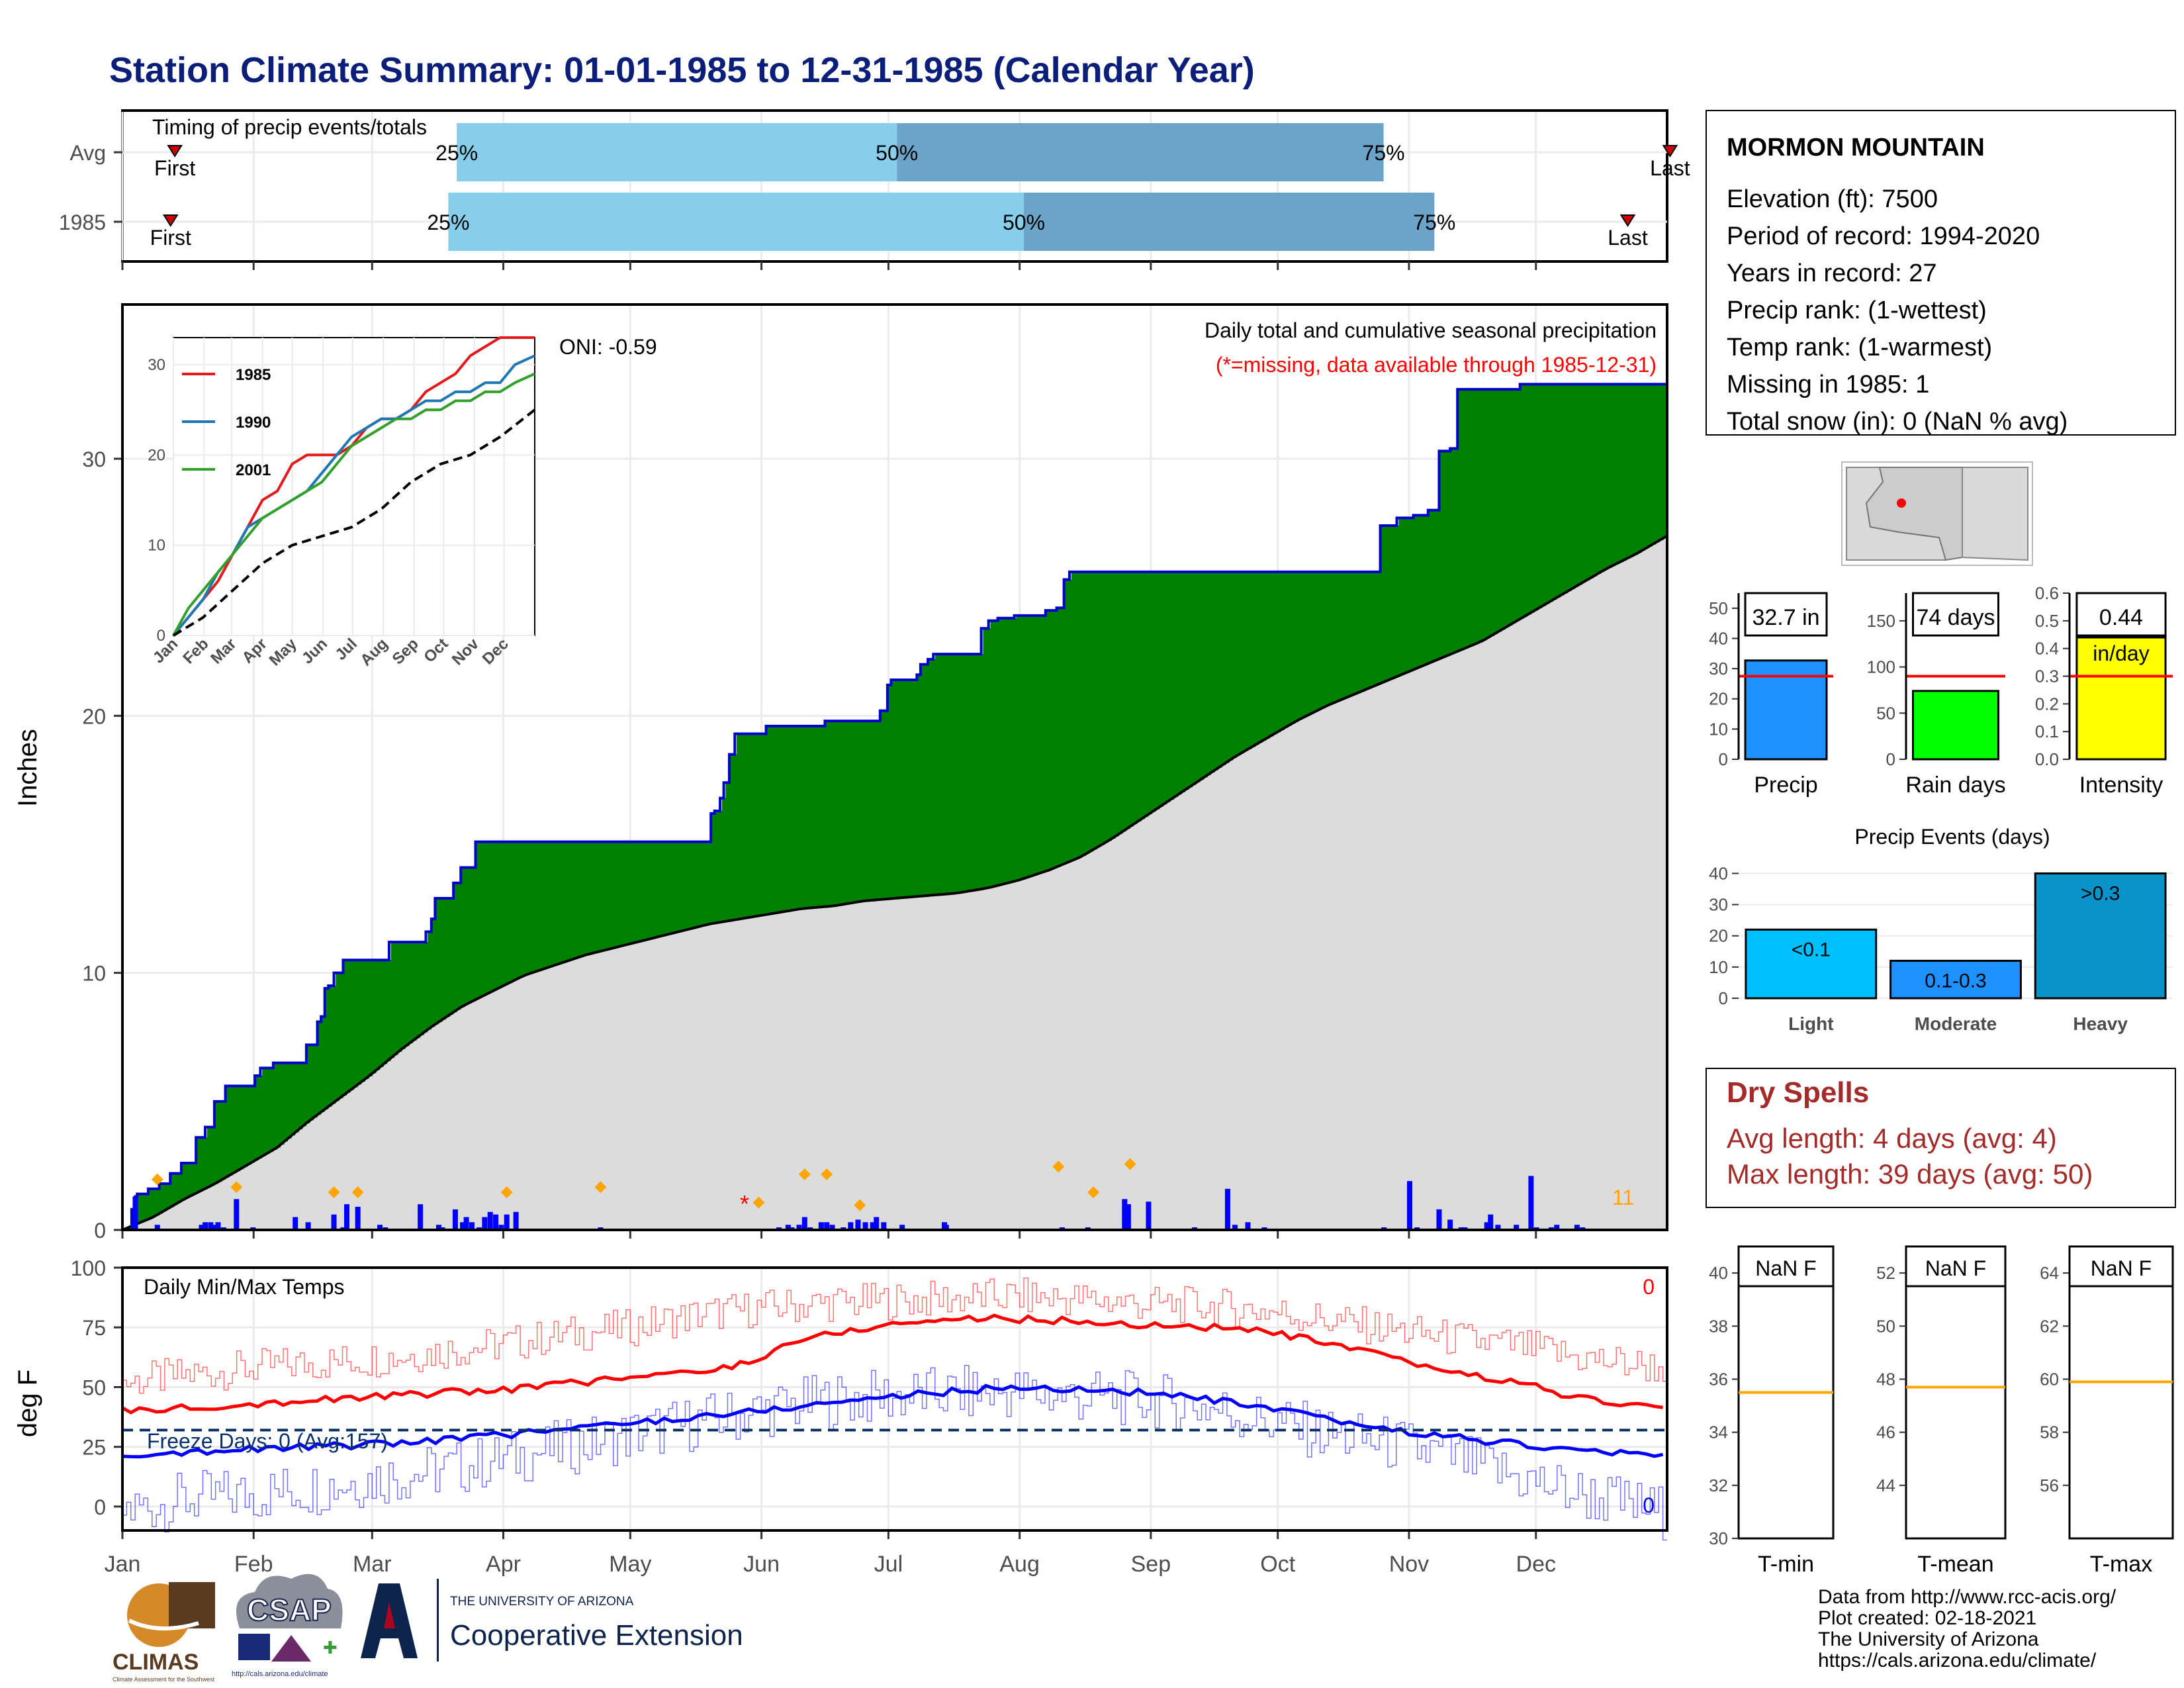  I want to click on last-event-marker-icon, so click(1670, 151).